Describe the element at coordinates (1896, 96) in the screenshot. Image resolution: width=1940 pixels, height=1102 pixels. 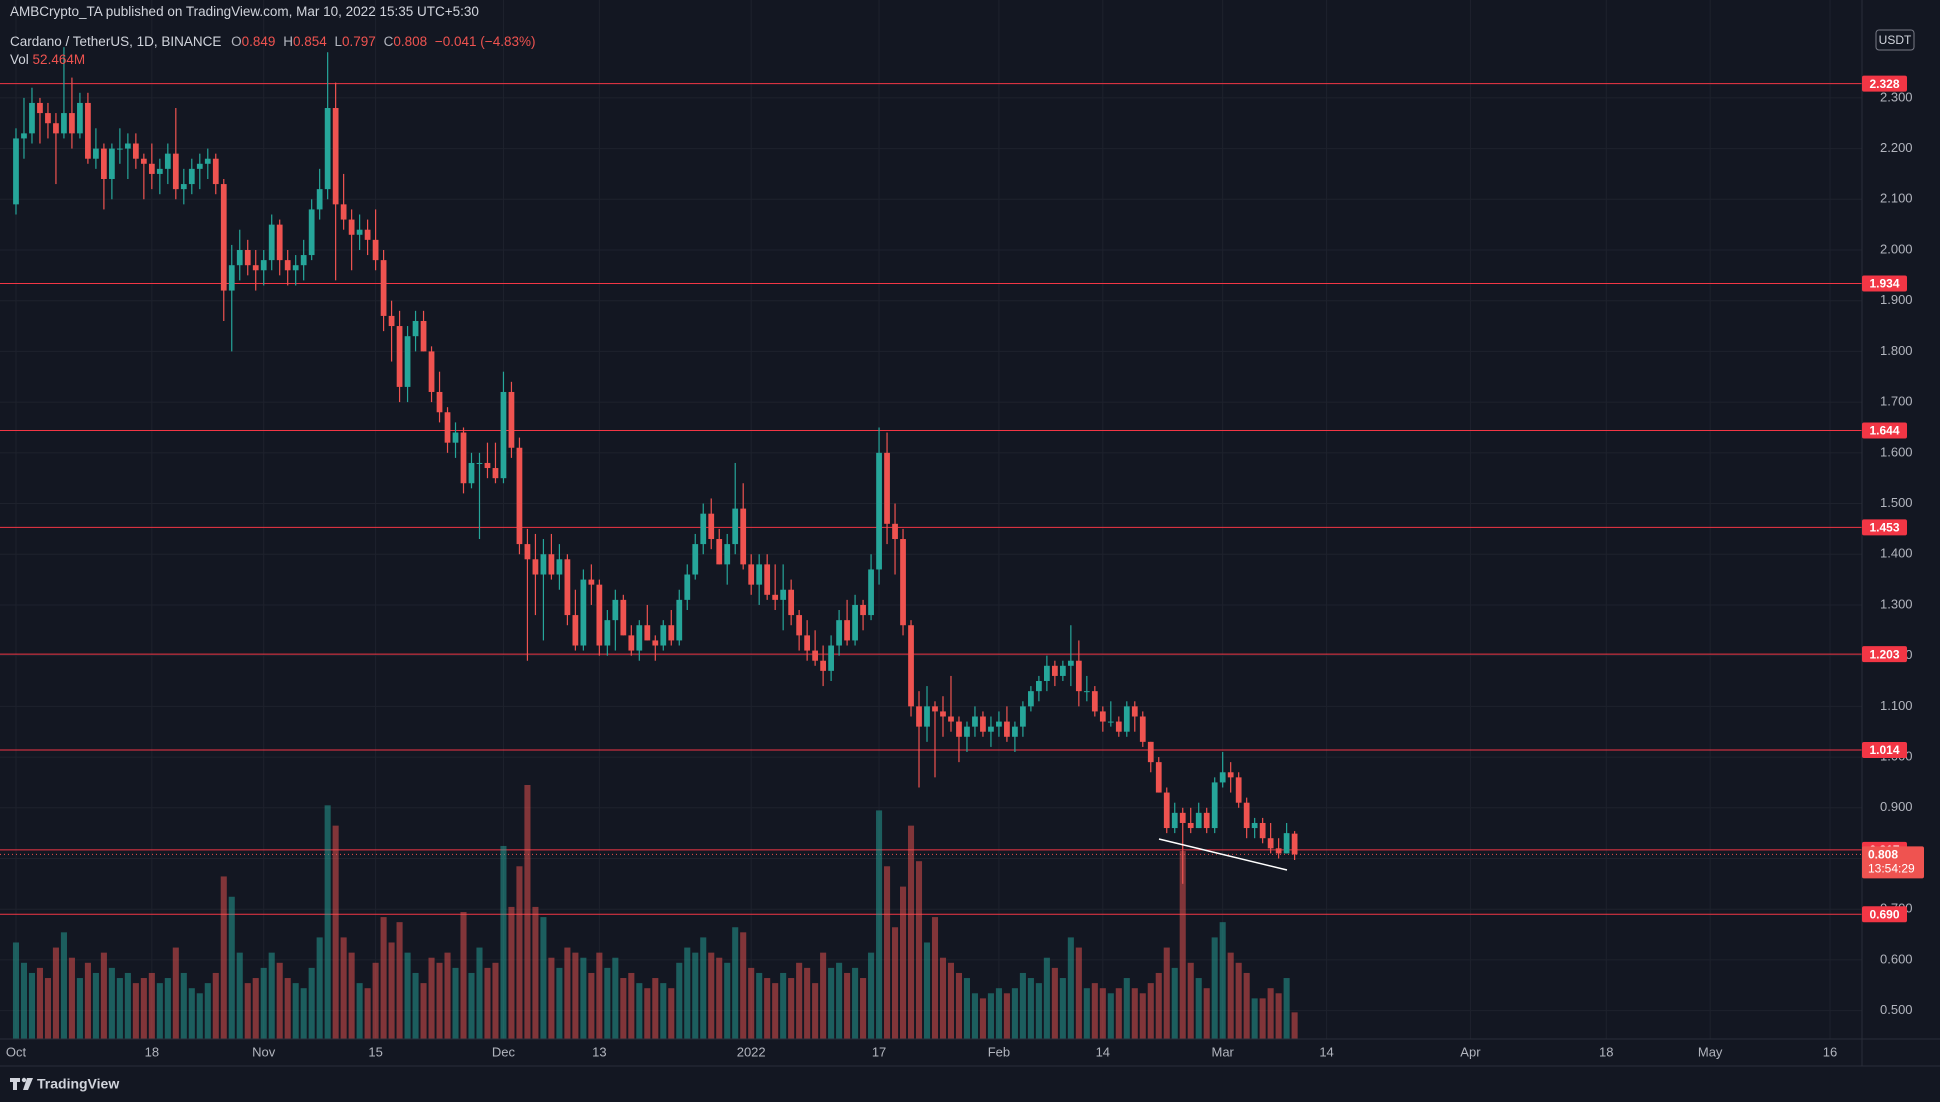
I see `y-tick-label: 2.300` at that location.